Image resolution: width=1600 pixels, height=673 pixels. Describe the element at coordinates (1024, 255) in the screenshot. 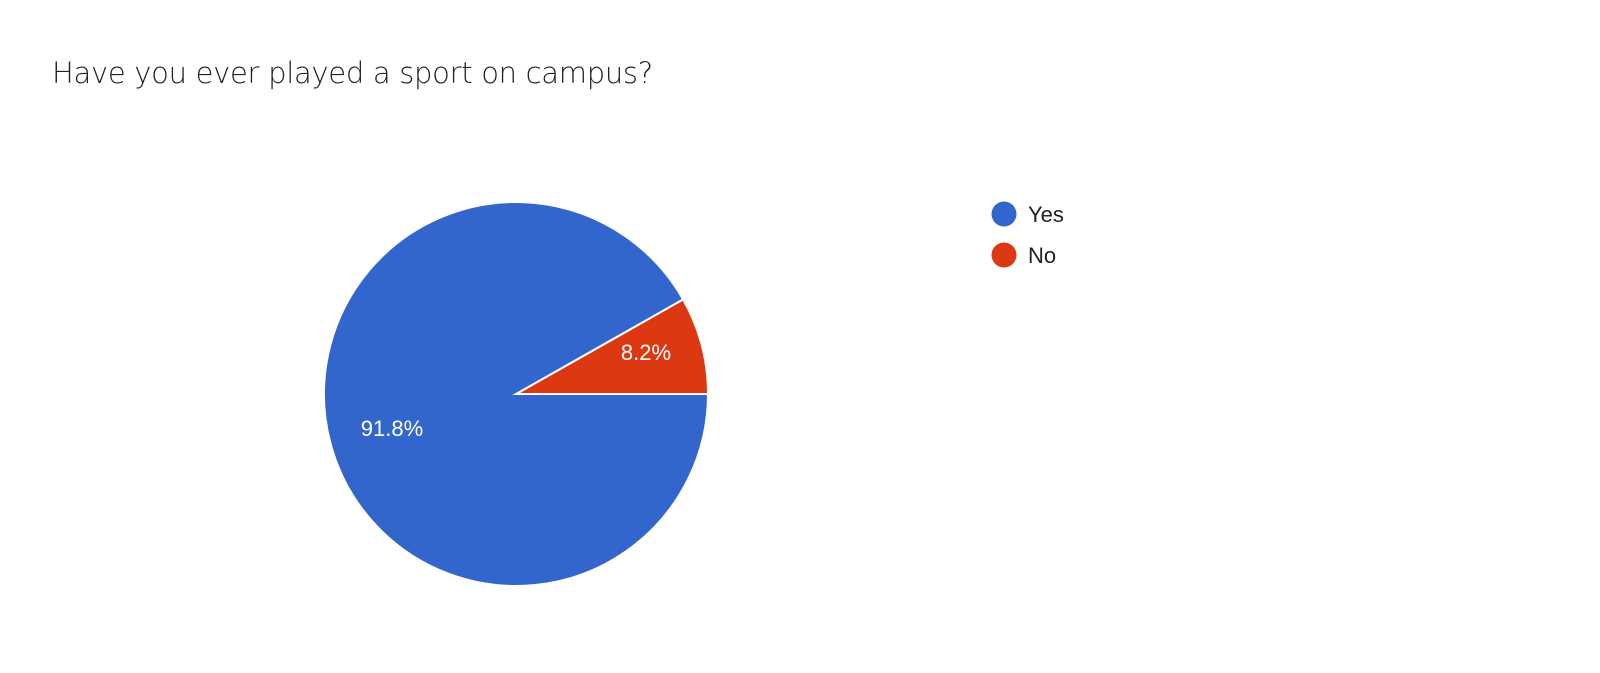

I see `legend-item-no: No` at that location.